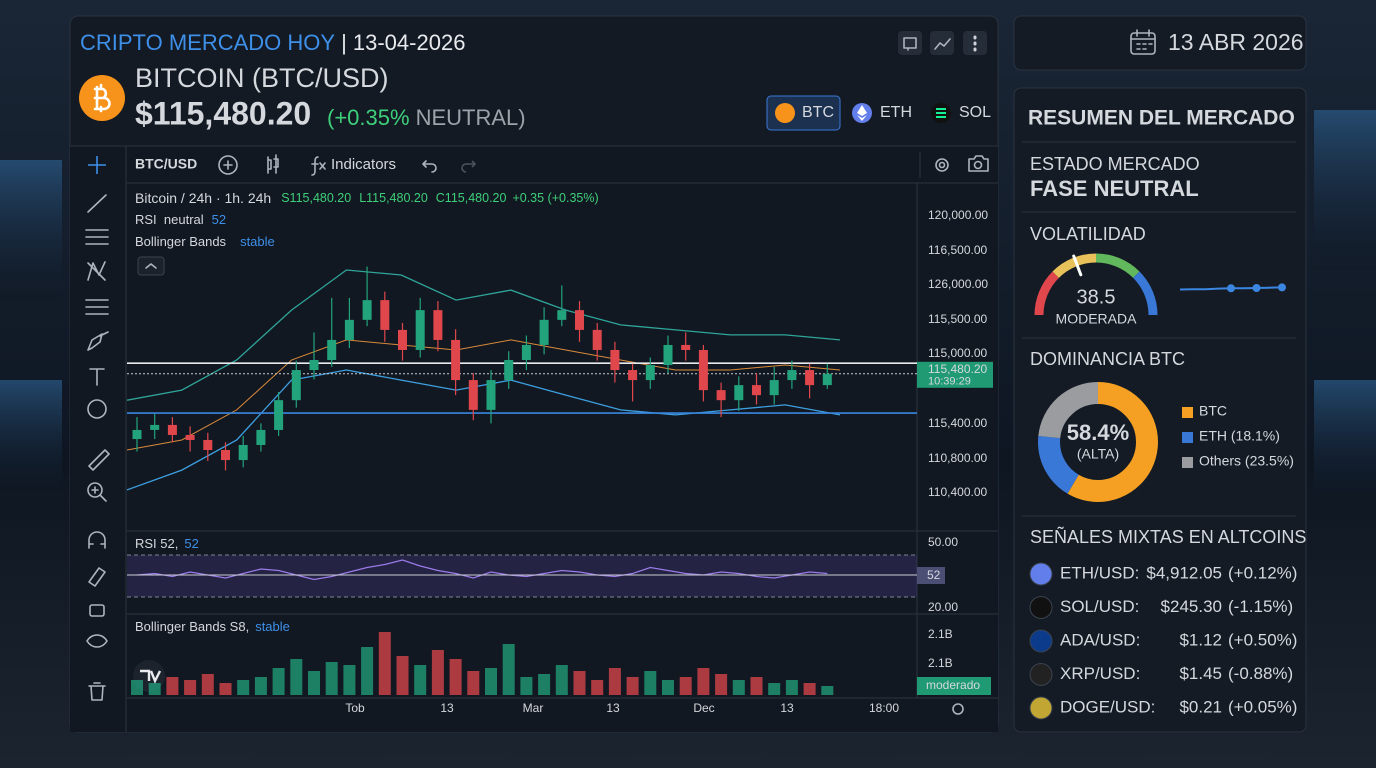 The height and width of the screenshot is (768, 1376). What do you see at coordinates (426, 117) in the screenshot?
I see `asset-change-line: (+0.35% NEUTRAL)` at bounding box center [426, 117].